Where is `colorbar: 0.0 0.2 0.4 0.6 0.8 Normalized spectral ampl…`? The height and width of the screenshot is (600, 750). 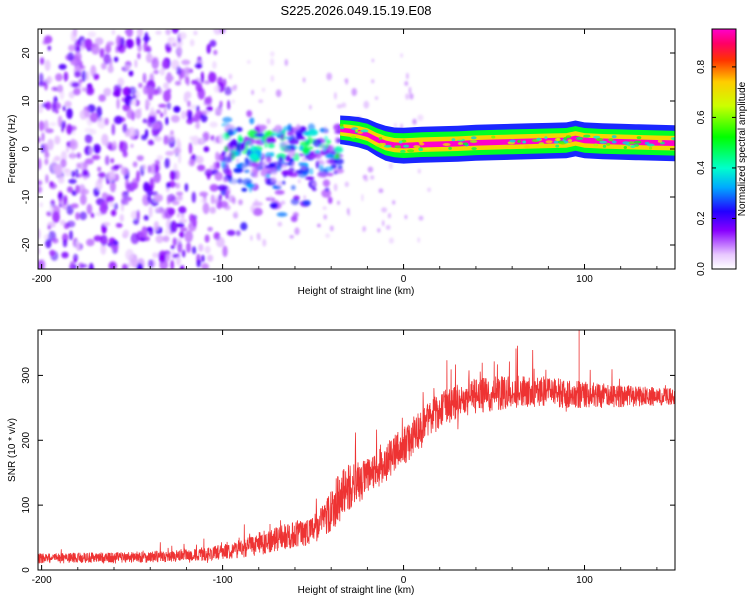 colorbar: 0.0 0.2 0.4 0.6 0.8 Normalized spectral ampl… is located at coordinates (722, 152).